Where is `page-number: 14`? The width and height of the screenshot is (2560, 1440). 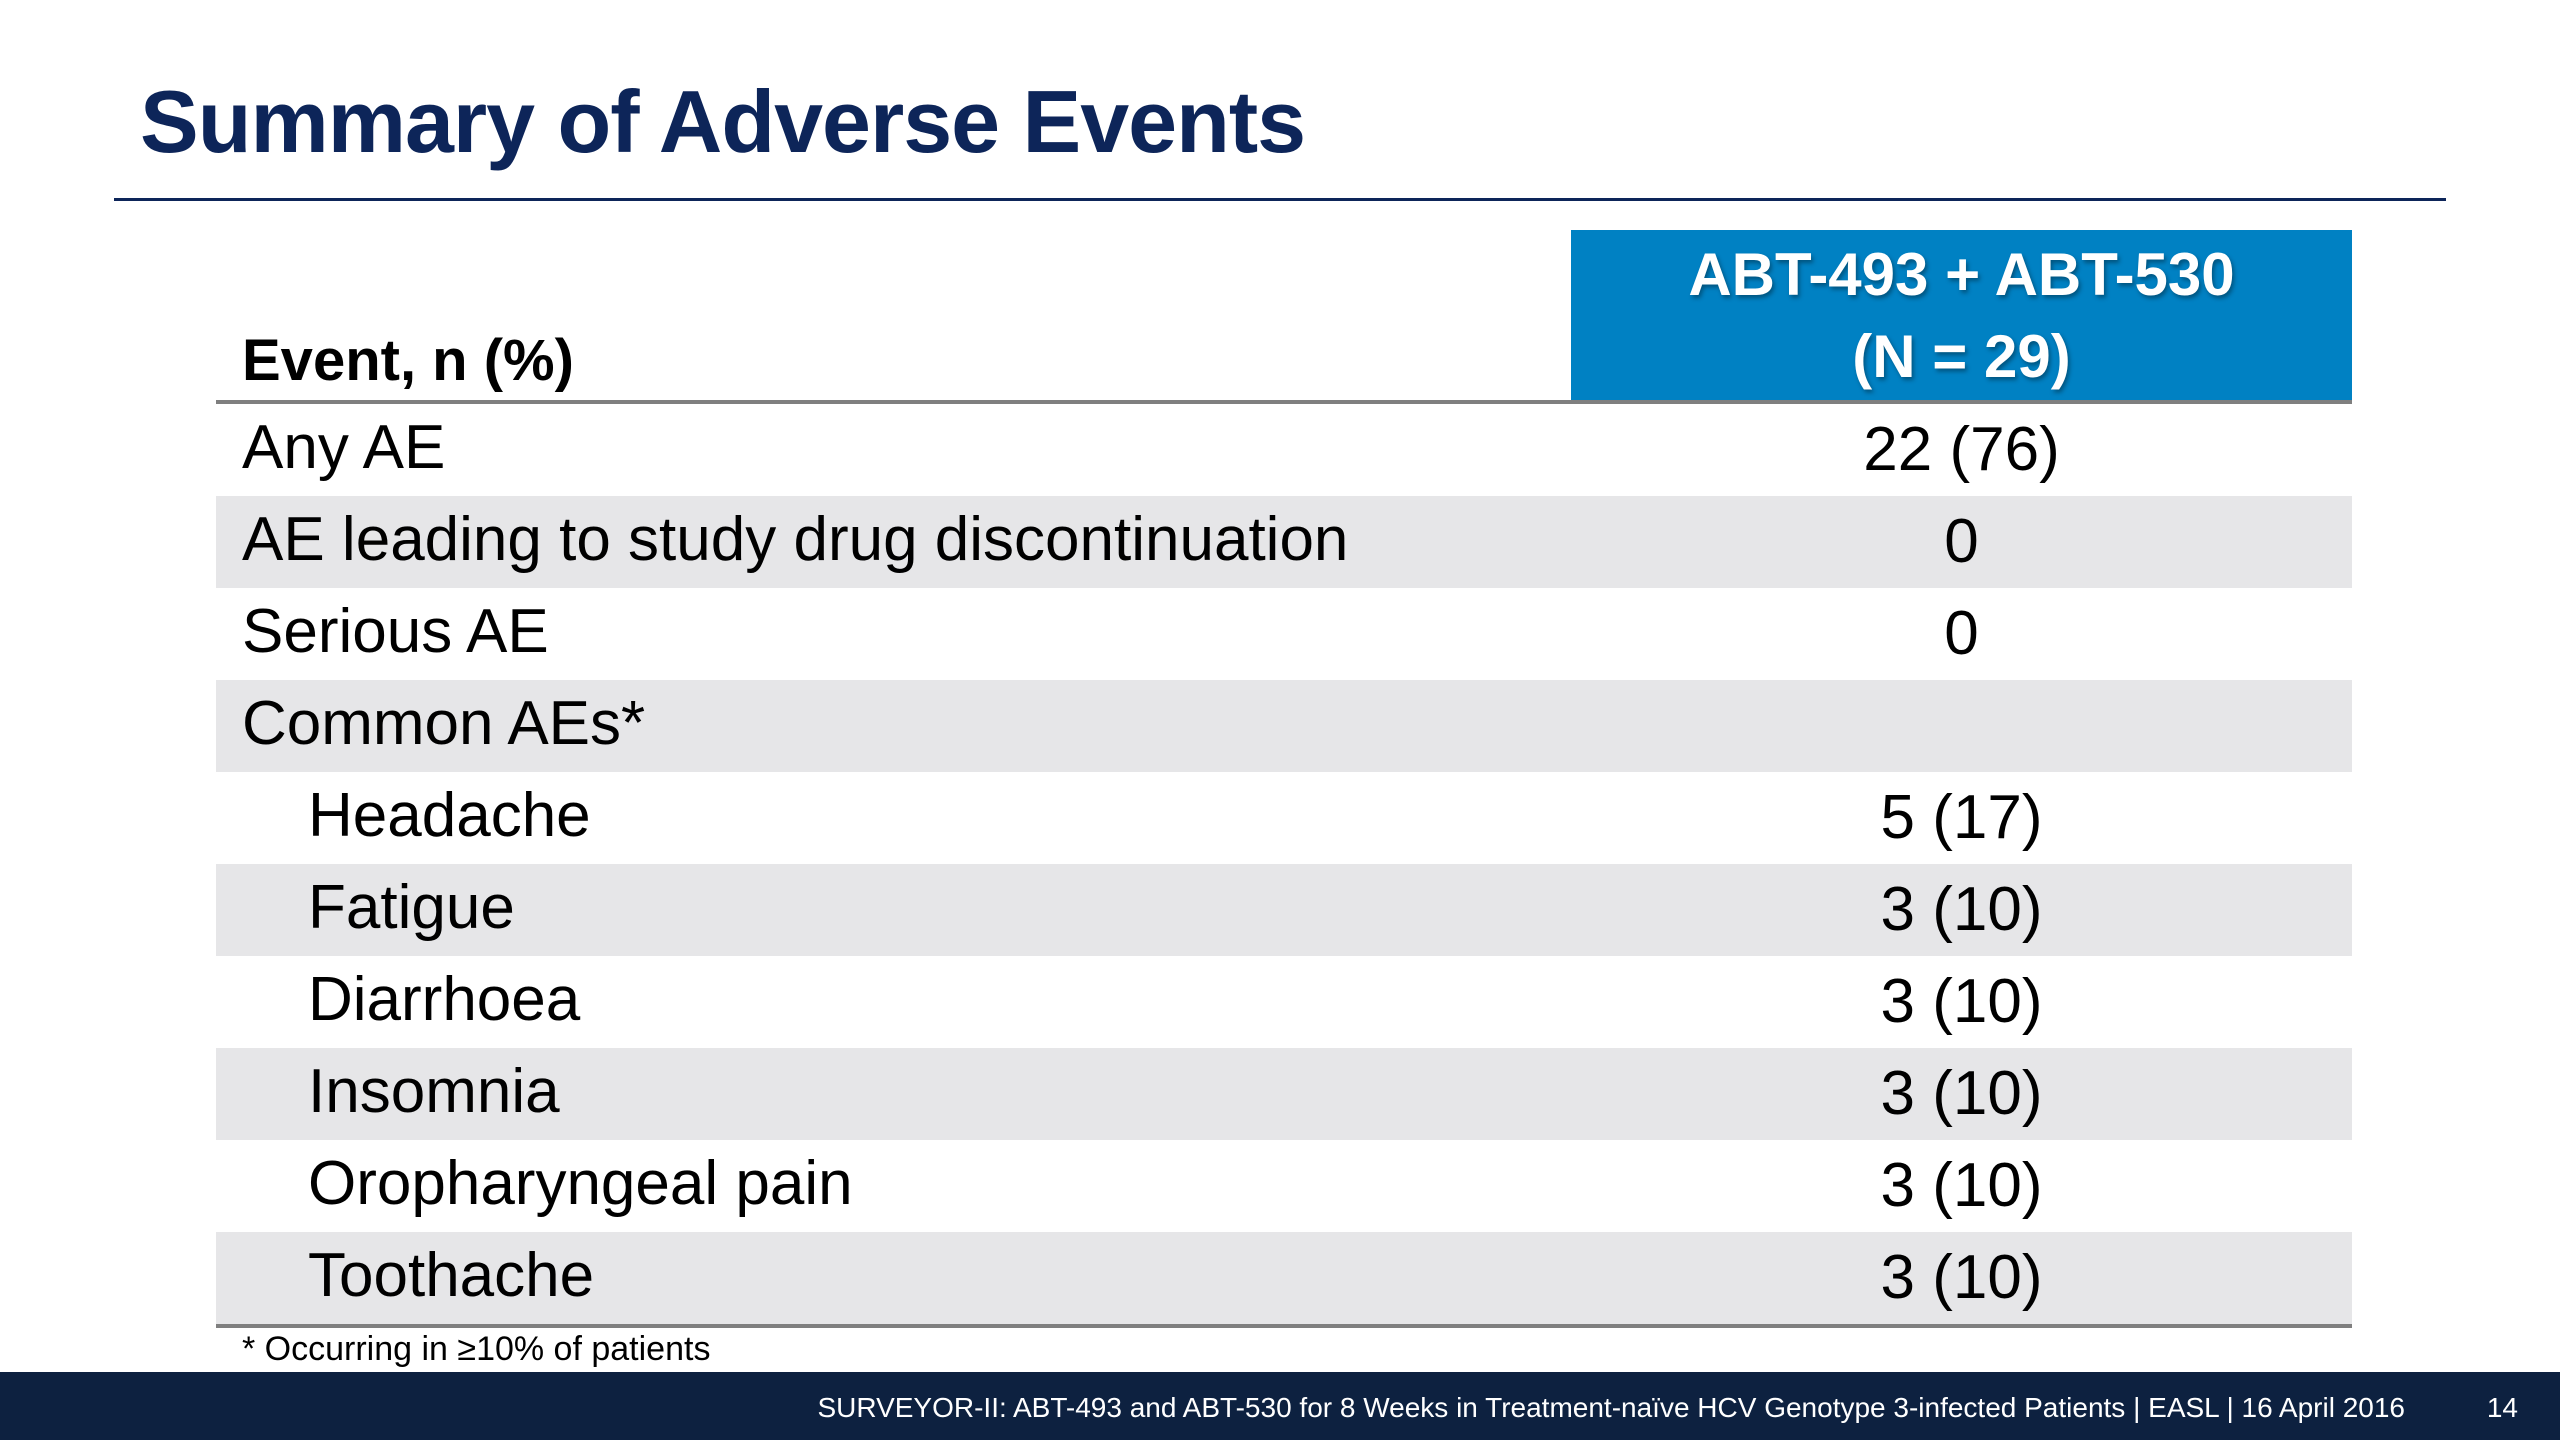
page-number: 14 is located at coordinates (2502, 1407).